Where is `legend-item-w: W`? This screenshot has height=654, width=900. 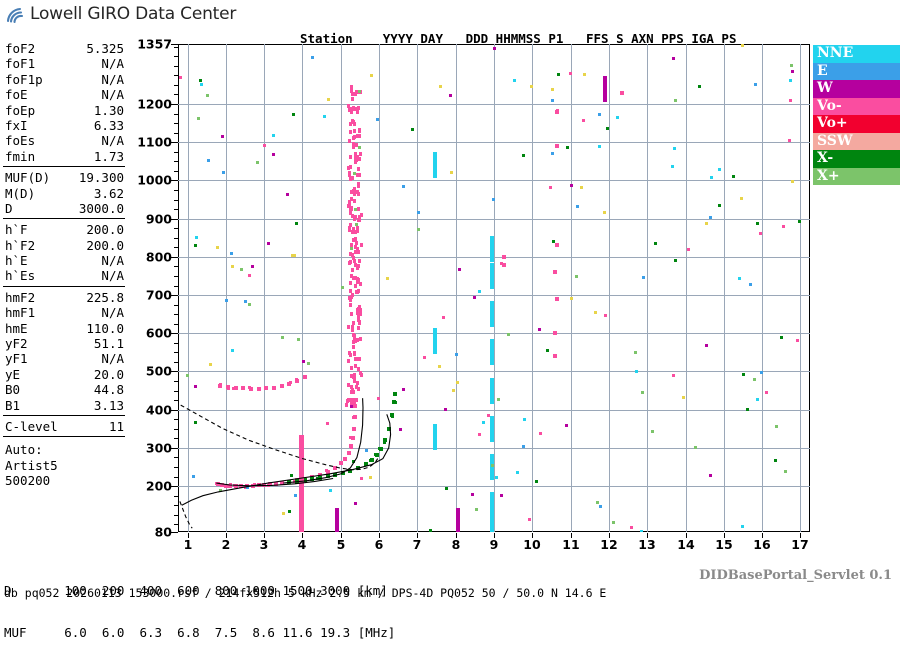 legend-item-w: W is located at coordinates (856, 89).